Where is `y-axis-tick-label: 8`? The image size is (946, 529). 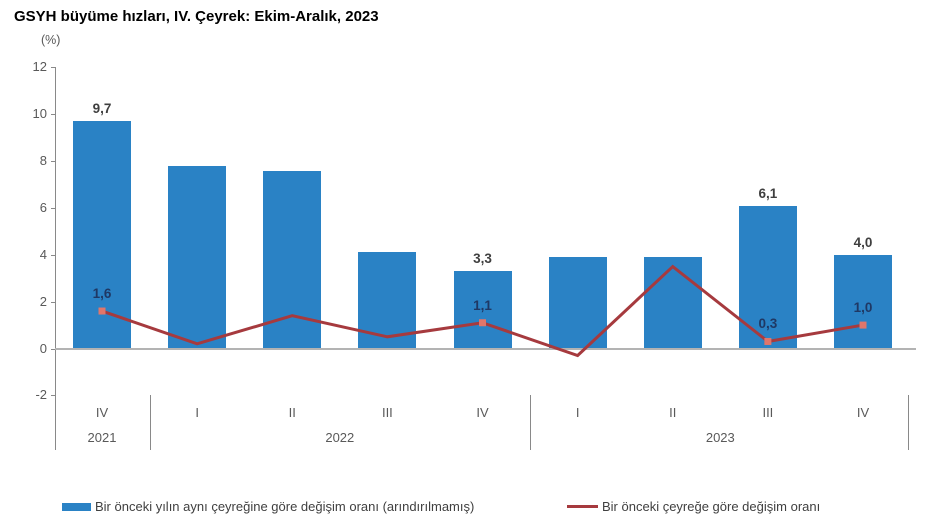
y-axis-tick-label: 8 is located at coordinates (43, 161).